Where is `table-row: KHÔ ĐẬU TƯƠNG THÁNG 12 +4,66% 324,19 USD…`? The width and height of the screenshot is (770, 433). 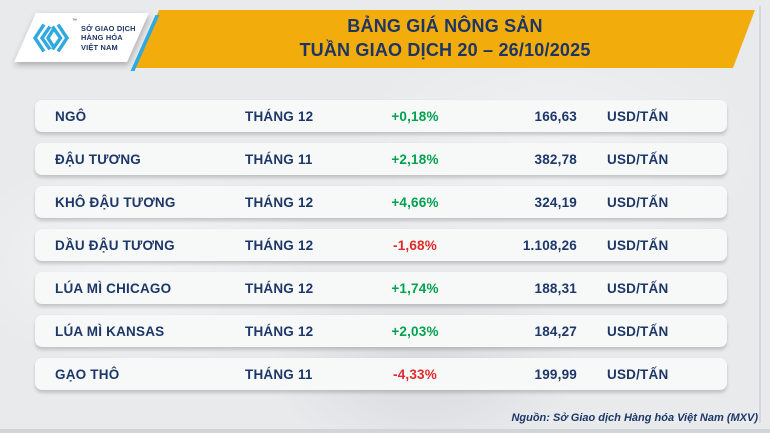
table-row: KHÔ ĐẬU TƯƠNG THÁNG 12 +4,66% 324,19 USD… is located at coordinates (381, 202).